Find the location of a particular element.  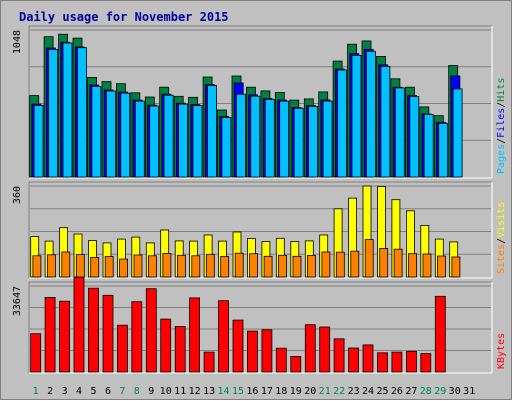

x-tick-label: 11 is located at coordinates (180, 391).